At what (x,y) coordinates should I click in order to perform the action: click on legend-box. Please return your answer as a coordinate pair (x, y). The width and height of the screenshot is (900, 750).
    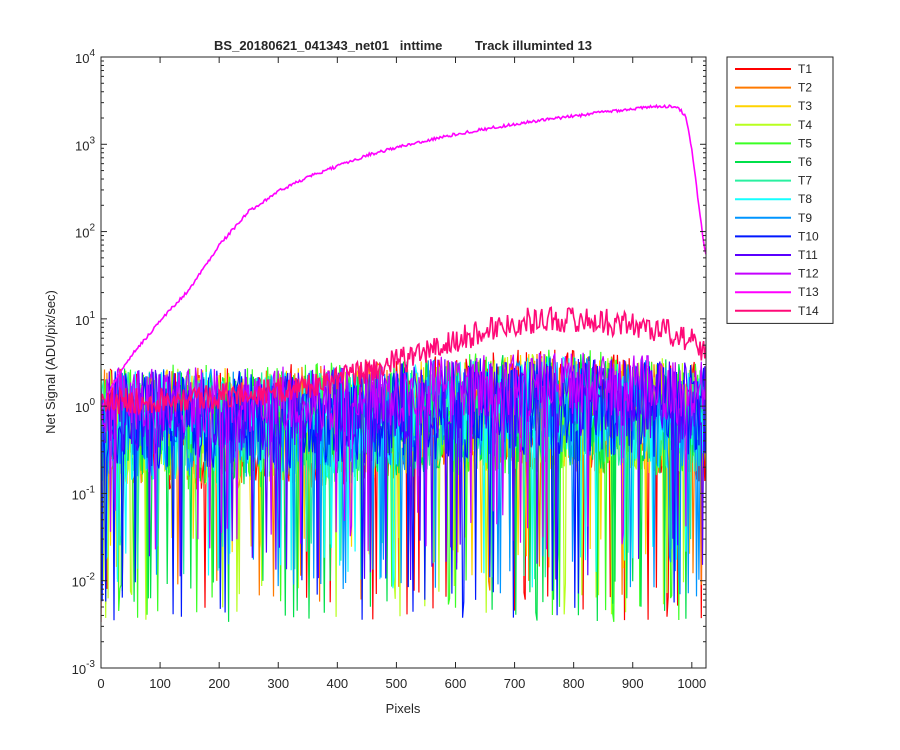
    Looking at the image, I should click on (780, 190).